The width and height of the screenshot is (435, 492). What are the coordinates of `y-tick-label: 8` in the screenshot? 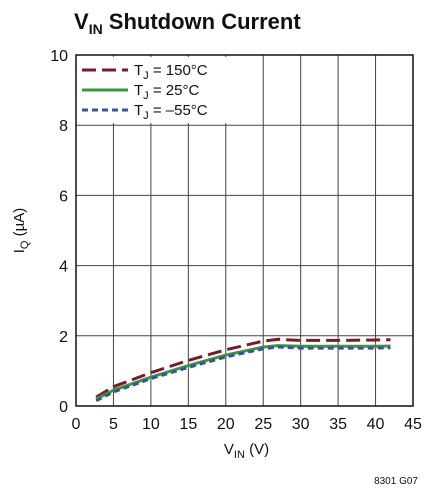 It's located at (63, 126).